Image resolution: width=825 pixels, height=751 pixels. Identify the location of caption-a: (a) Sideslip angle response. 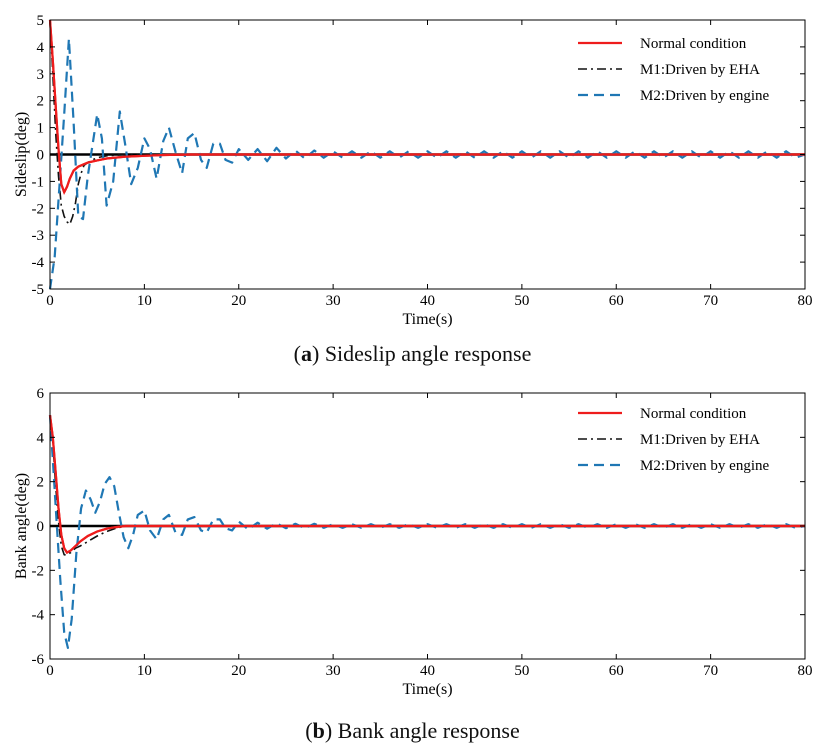
(412, 353).